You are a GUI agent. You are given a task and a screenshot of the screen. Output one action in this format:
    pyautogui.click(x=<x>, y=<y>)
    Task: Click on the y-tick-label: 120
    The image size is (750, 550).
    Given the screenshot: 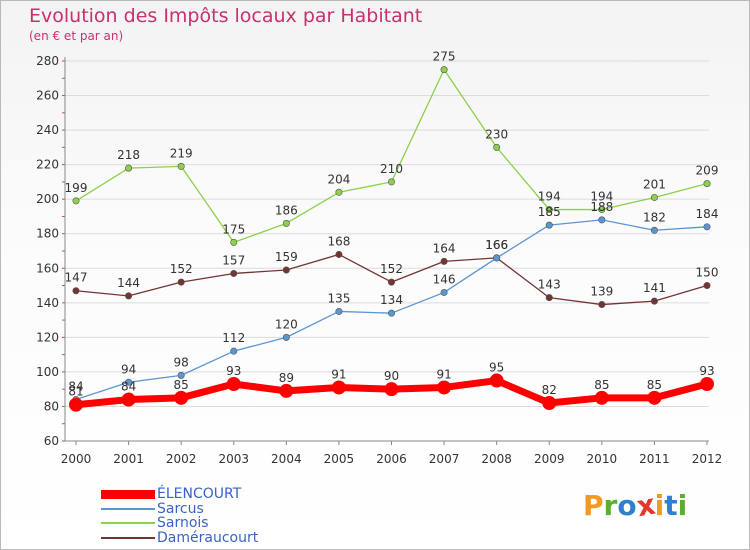 What is the action you would take?
    pyautogui.click(x=47, y=337)
    